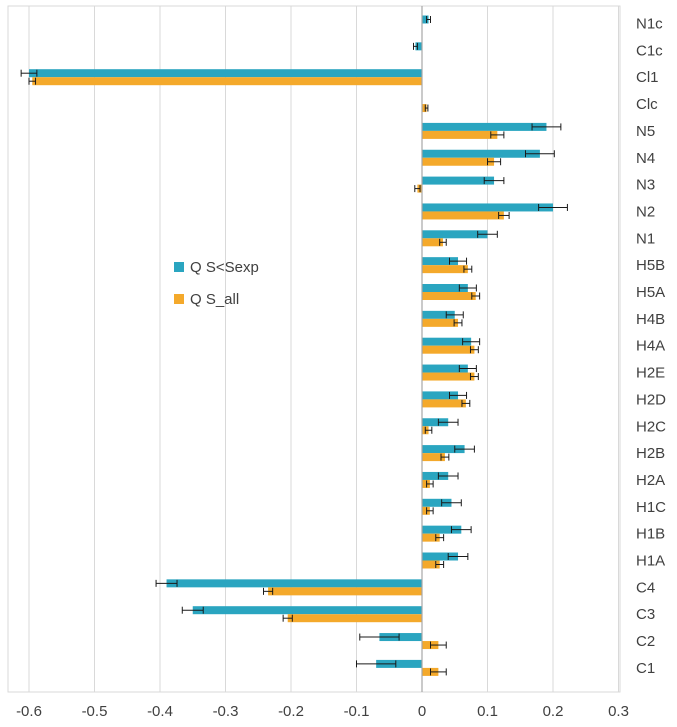 This screenshot has height=727, width=677. I want to click on bar-series-1-c1c, so click(418, 46).